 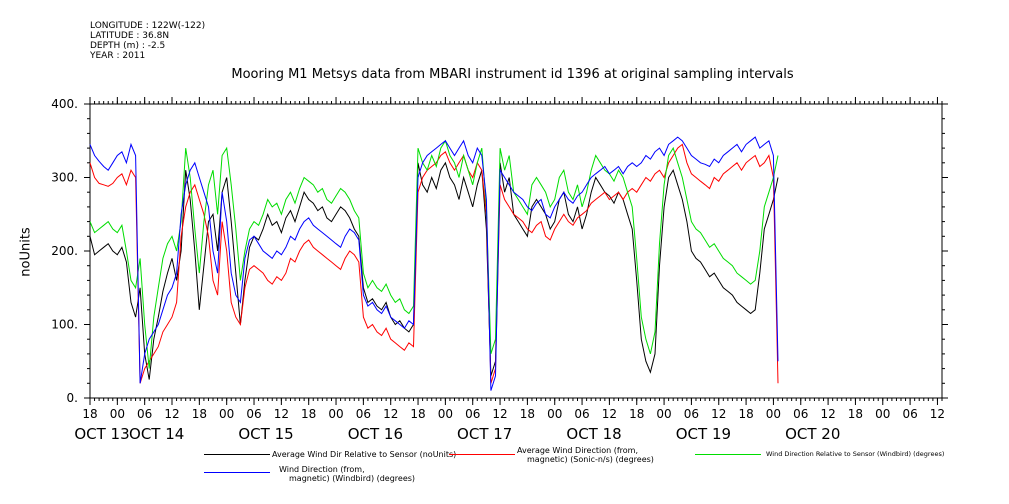 I want to click on year-label: YEAR : 2011, so click(x=118, y=56).